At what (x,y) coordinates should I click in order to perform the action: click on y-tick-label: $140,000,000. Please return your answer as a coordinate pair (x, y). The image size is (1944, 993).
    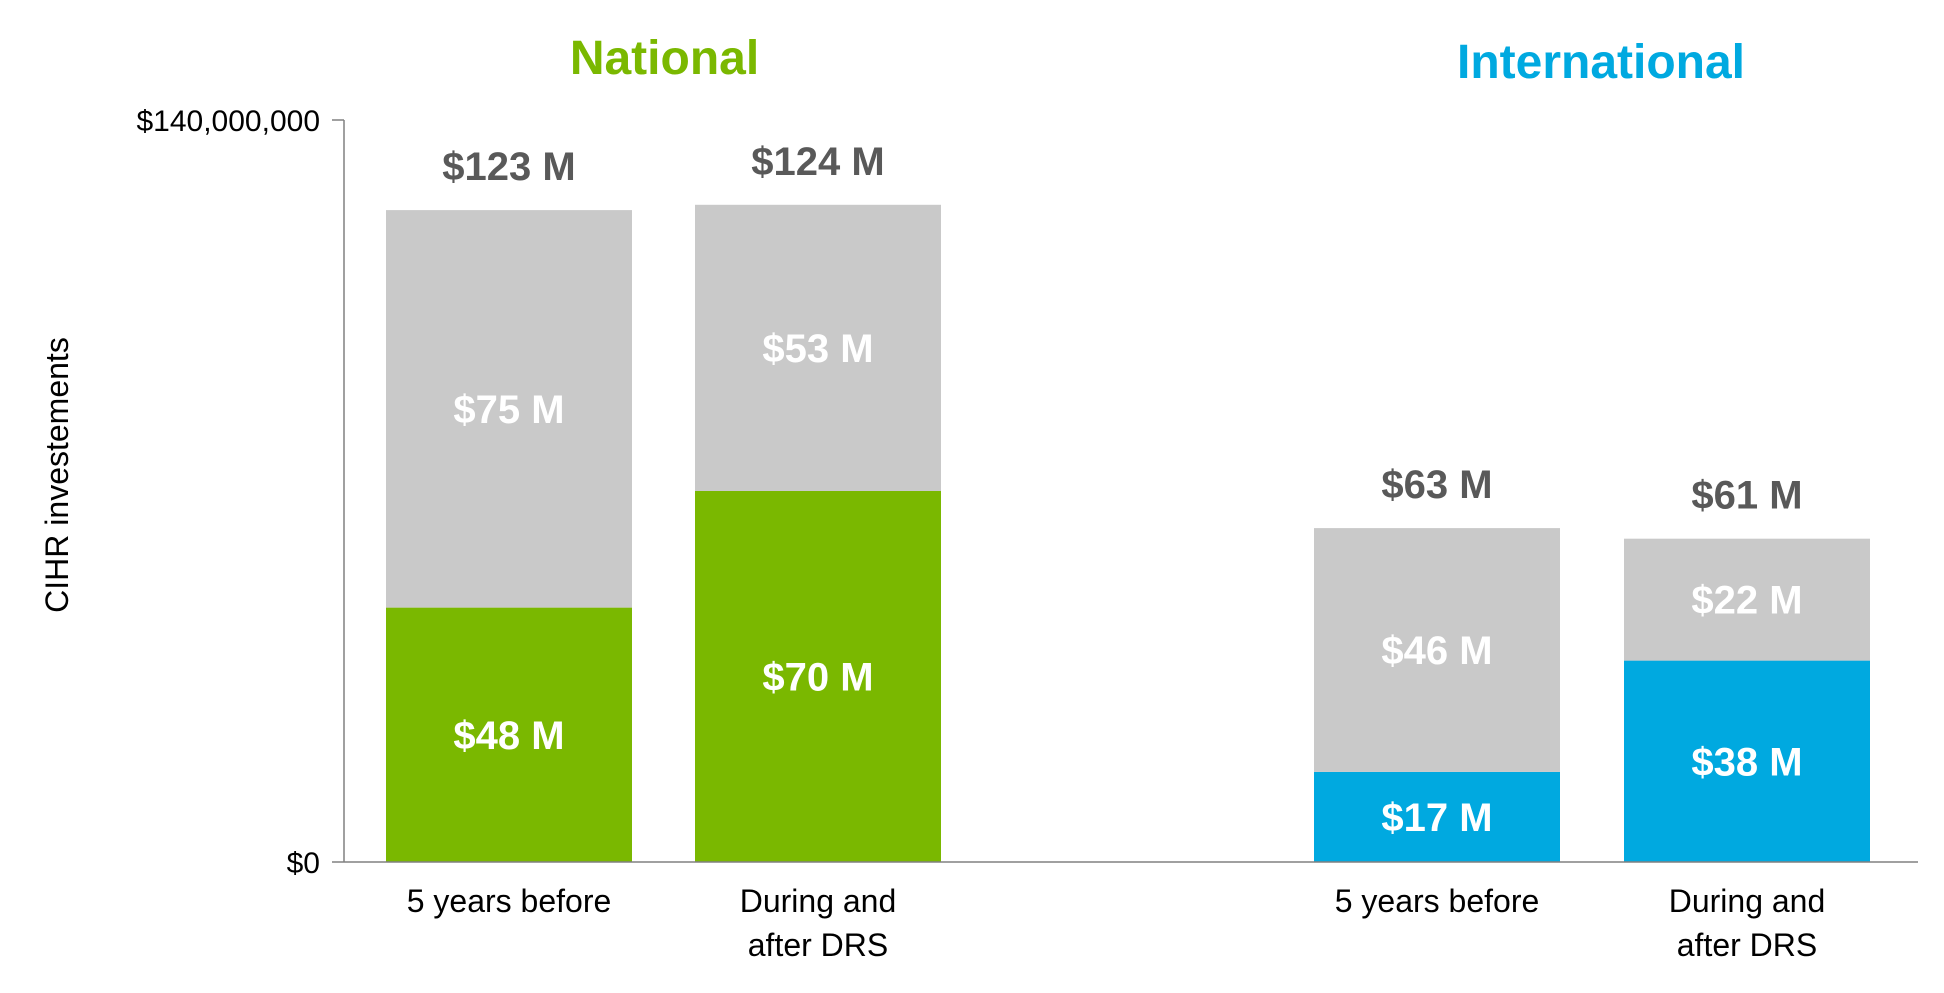
    Looking at the image, I should click on (228, 121).